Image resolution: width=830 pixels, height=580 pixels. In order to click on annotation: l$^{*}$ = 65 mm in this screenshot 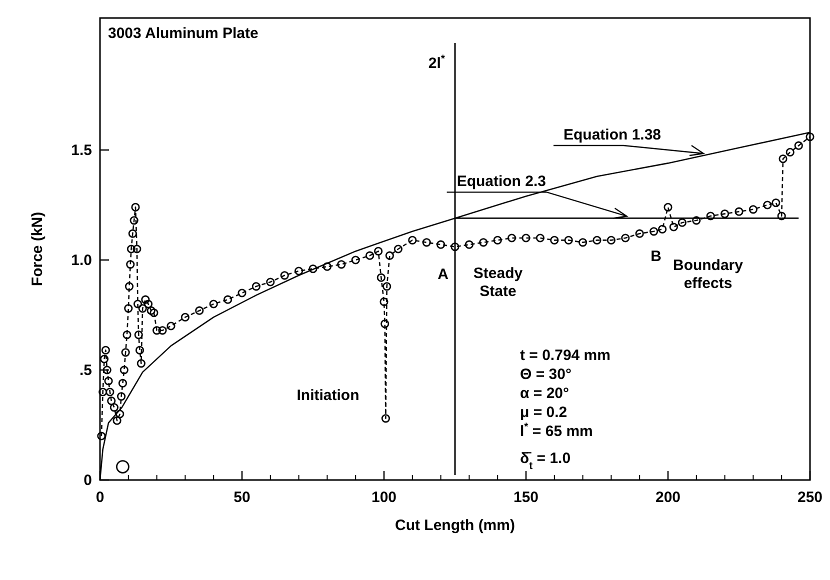, I will do `click(556, 430)`.